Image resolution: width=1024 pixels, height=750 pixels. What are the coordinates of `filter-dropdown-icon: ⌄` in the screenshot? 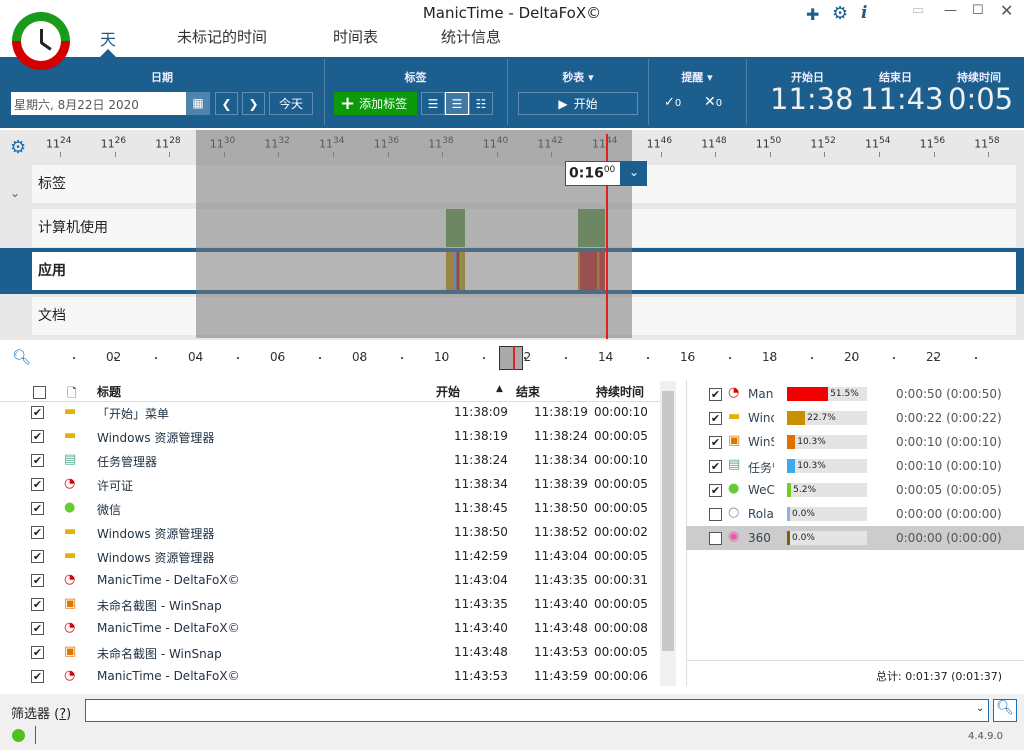 It's located at (980, 708).